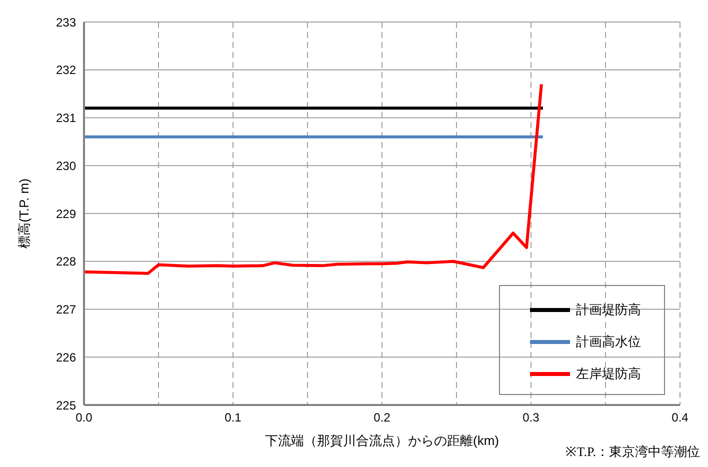 This screenshot has width=708, height=467. Describe the element at coordinates (680, 417) in the screenshot. I see `x-tick-label: 0.4` at that location.